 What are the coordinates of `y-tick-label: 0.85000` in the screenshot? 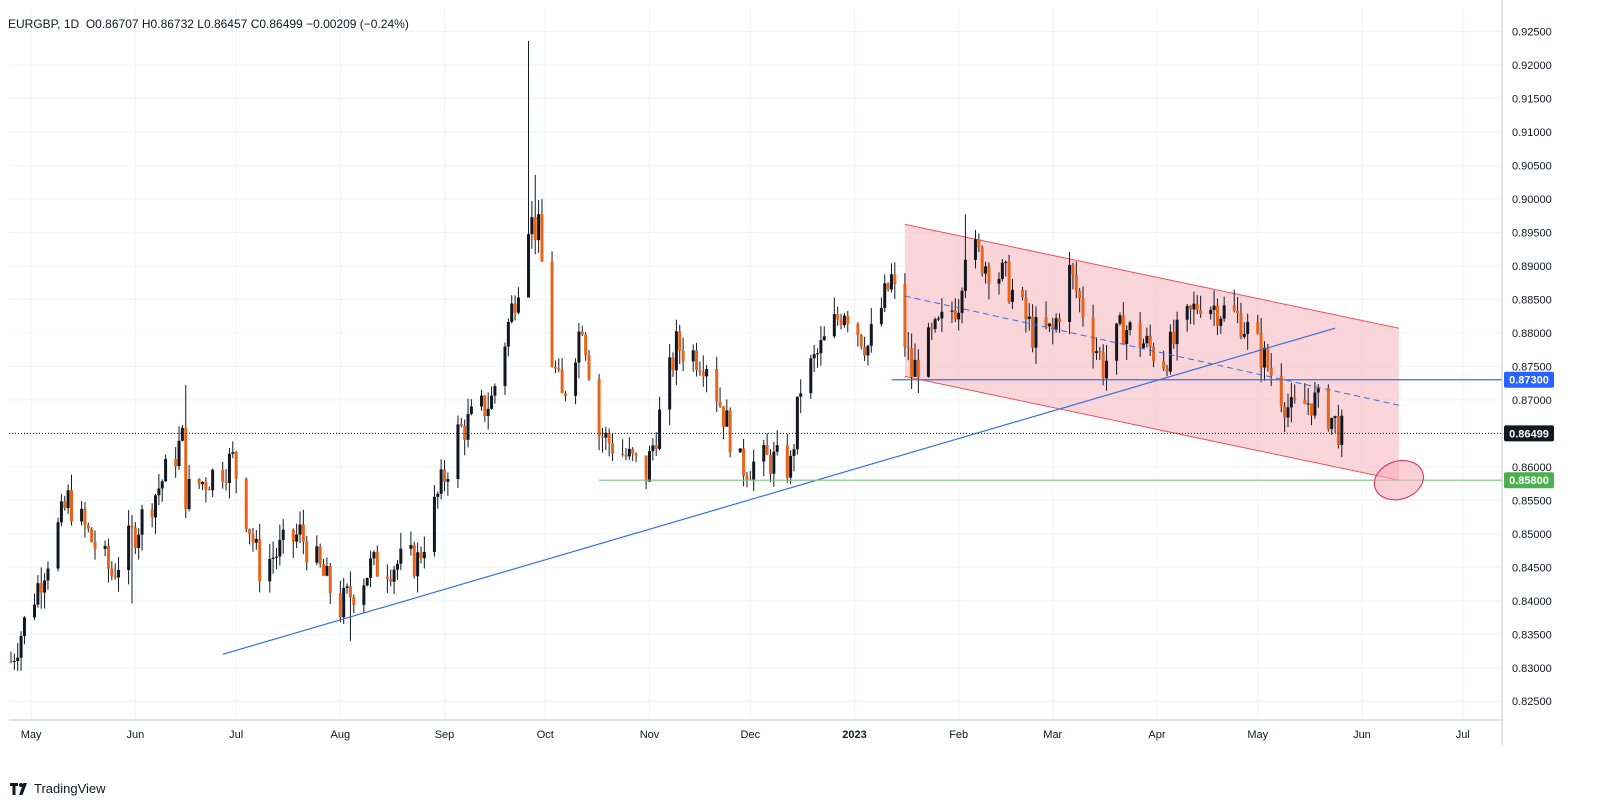 It's located at (1532, 535).